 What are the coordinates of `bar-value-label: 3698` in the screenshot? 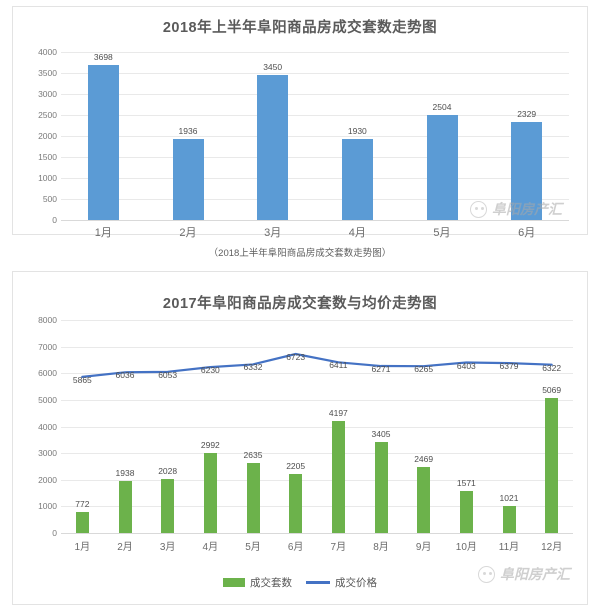 It's located at (103, 56).